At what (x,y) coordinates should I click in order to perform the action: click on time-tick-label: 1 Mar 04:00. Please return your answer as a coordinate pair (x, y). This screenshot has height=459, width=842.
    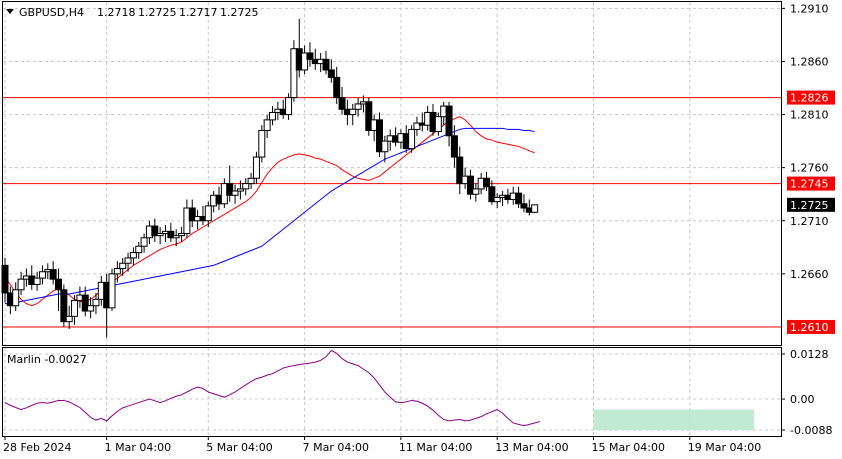
    Looking at the image, I should click on (138, 447).